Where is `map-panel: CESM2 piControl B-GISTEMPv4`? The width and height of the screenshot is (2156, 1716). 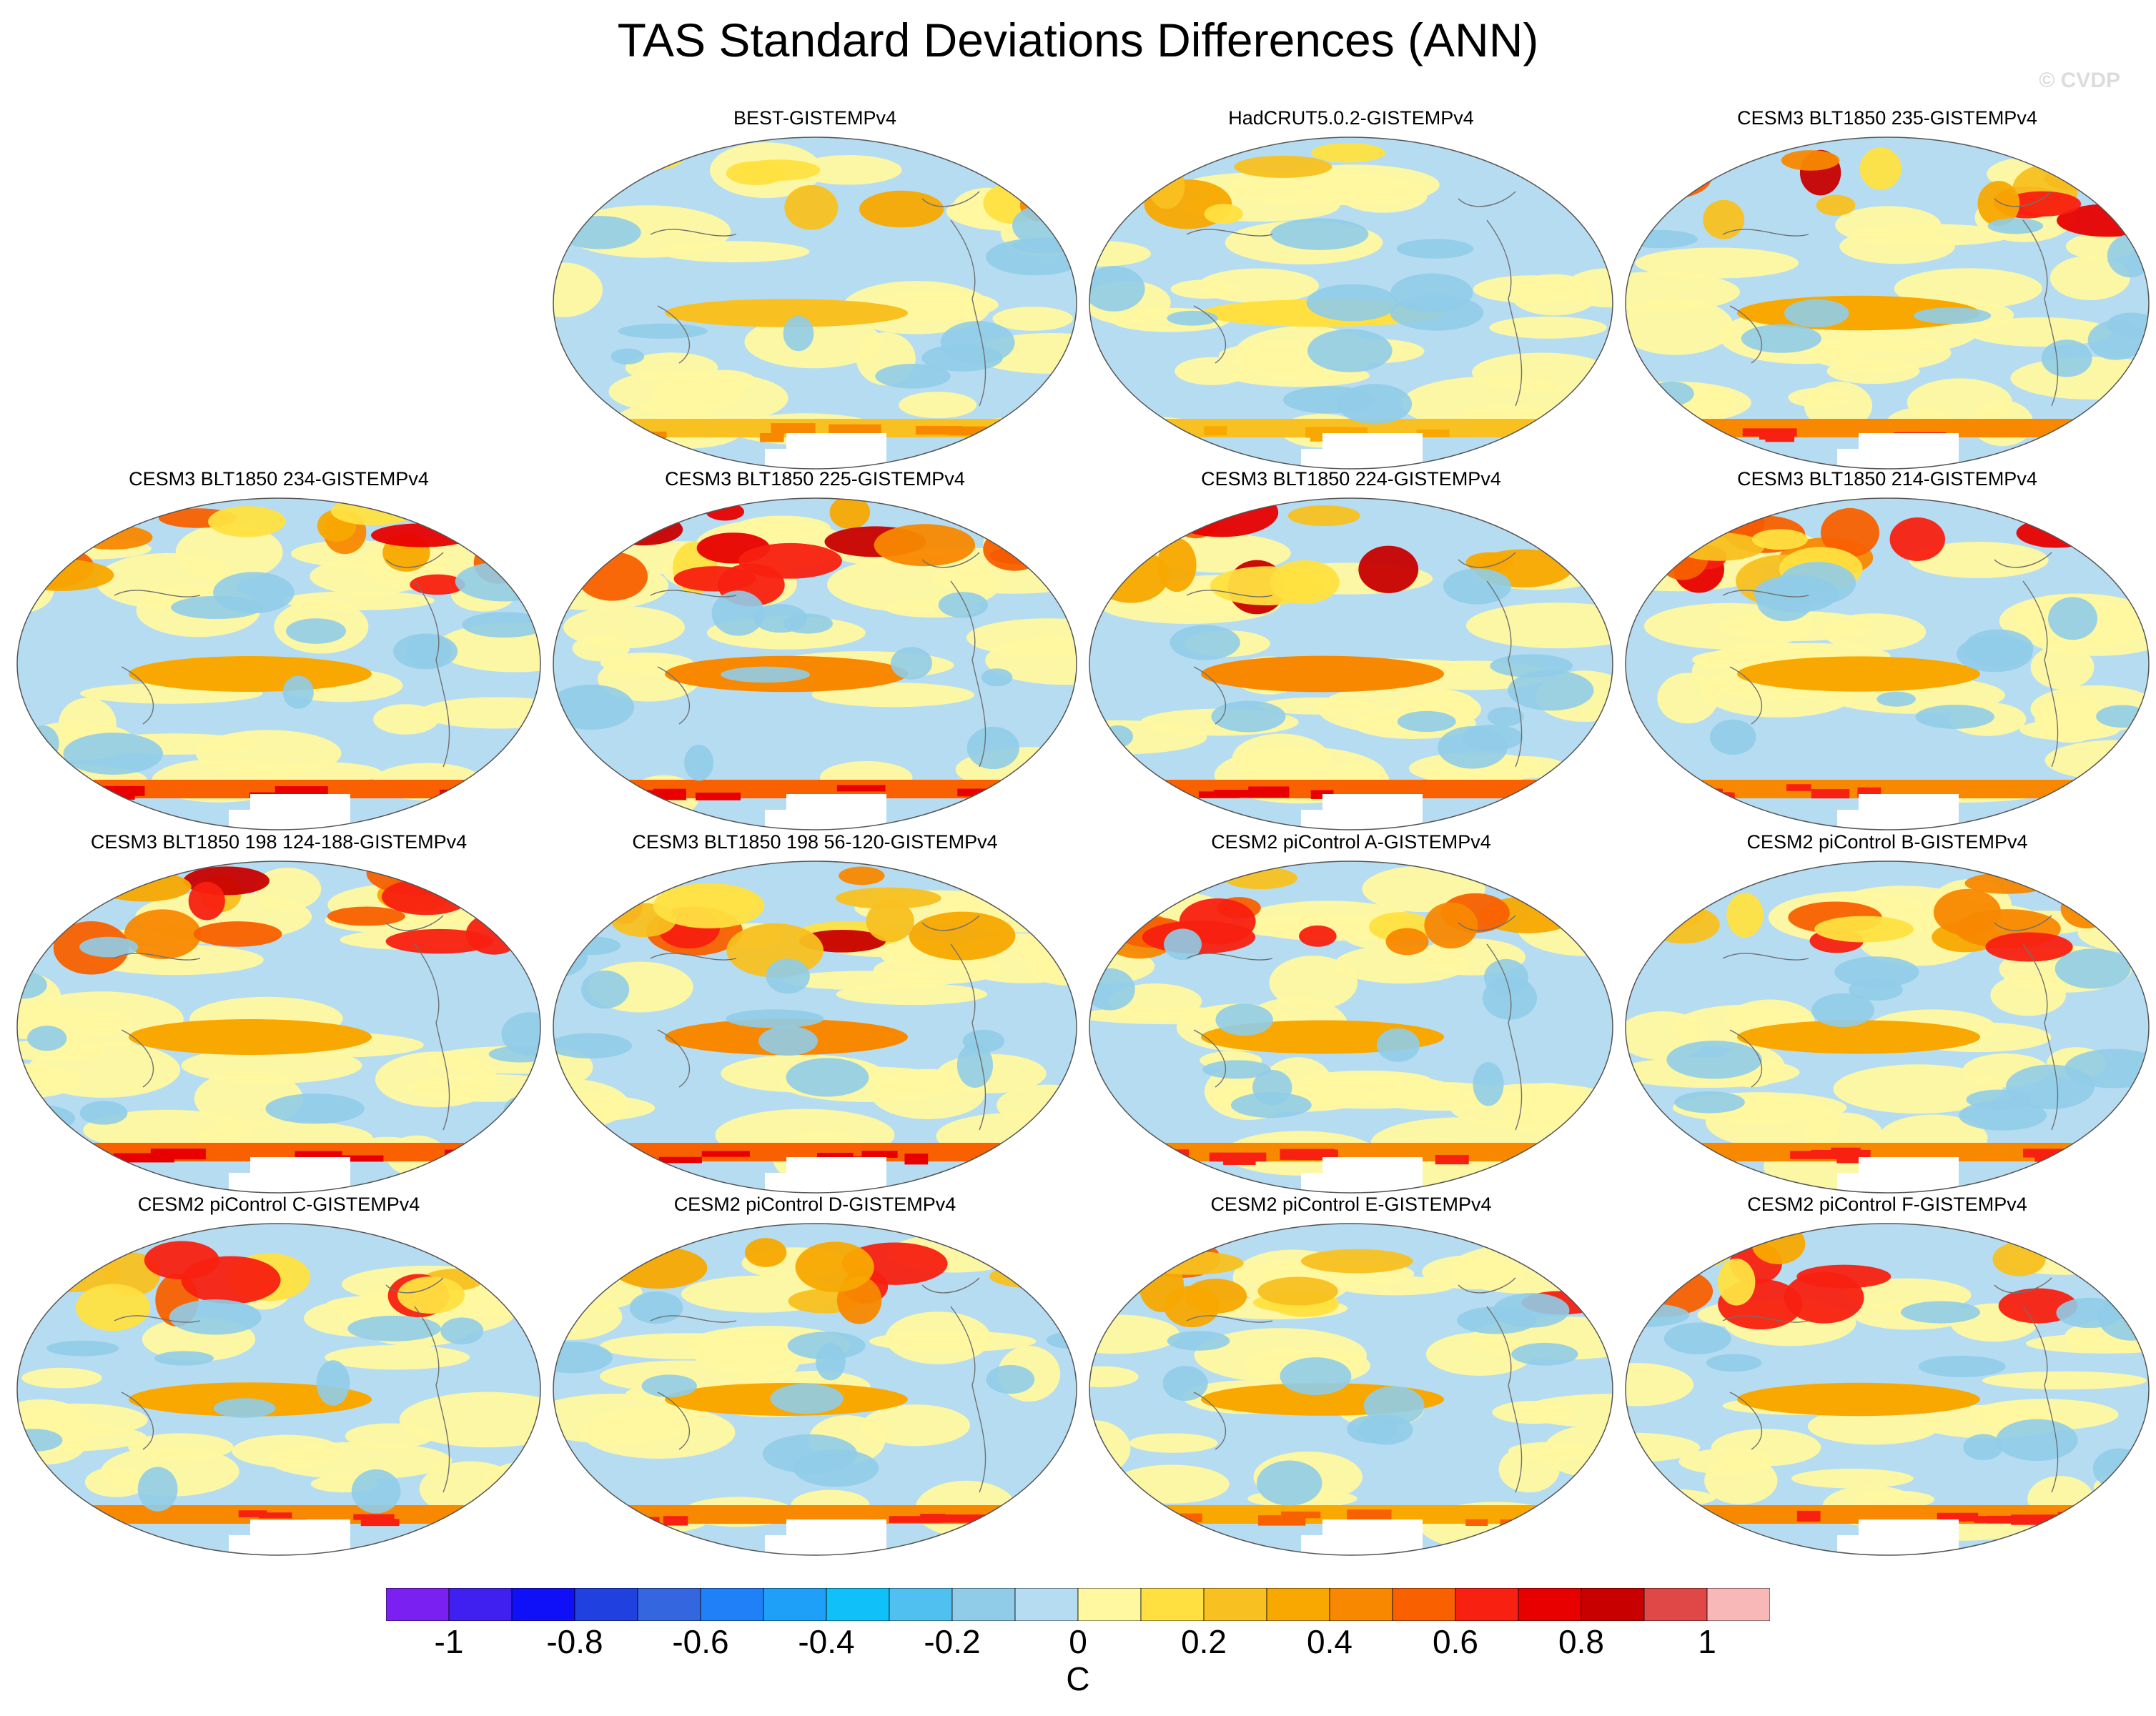
map-panel: CESM2 piControl B-GISTEMPv4 is located at coordinates (1887, 1014).